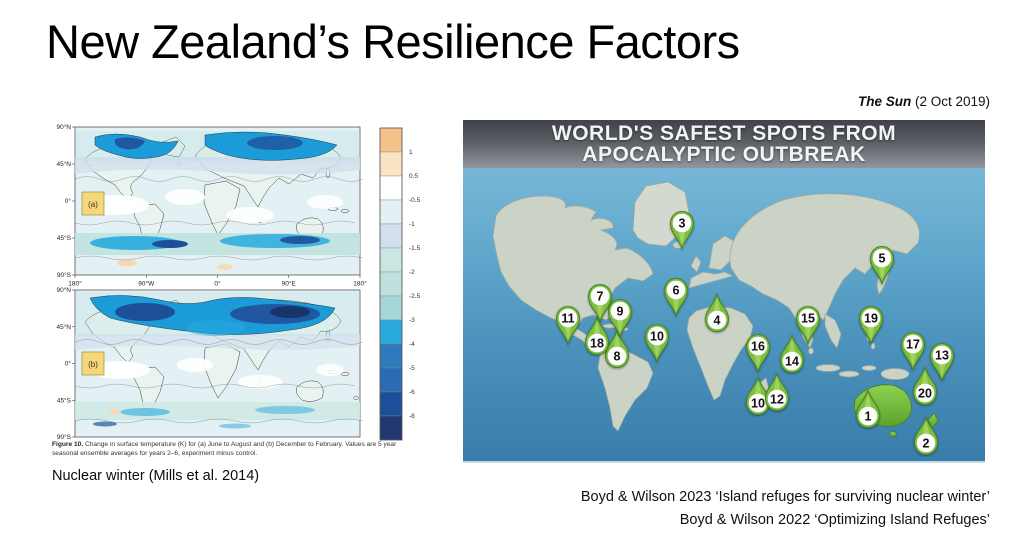 This screenshot has width=1023, height=548. What do you see at coordinates (913, 344) in the screenshot?
I see `svg-text: 17` at bounding box center [913, 344].